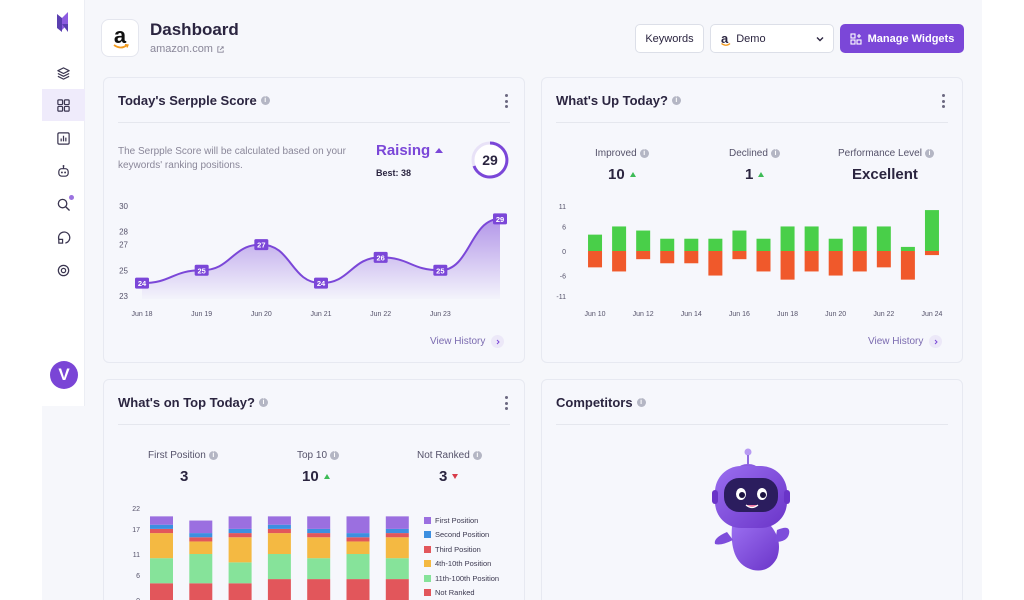  What do you see at coordinates (467, 341) in the screenshot?
I see `score-view-history: View History` at bounding box center [467, 341].